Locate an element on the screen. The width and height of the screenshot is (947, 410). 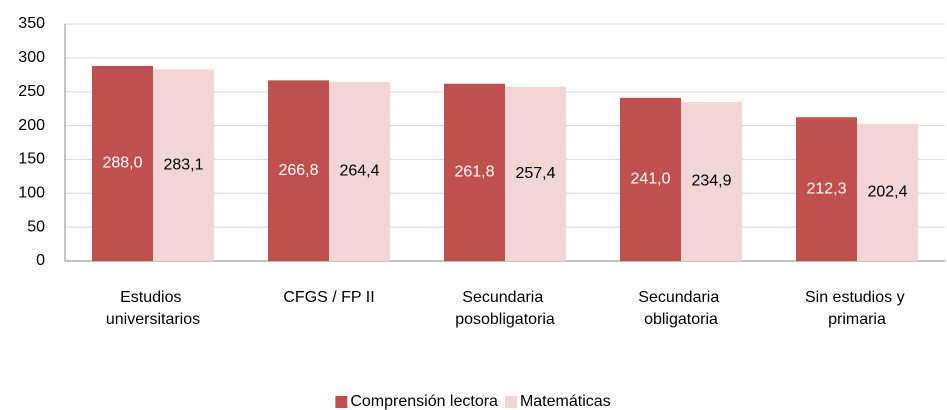
y-tick-label: 150 is located at coordinates (31, 159).